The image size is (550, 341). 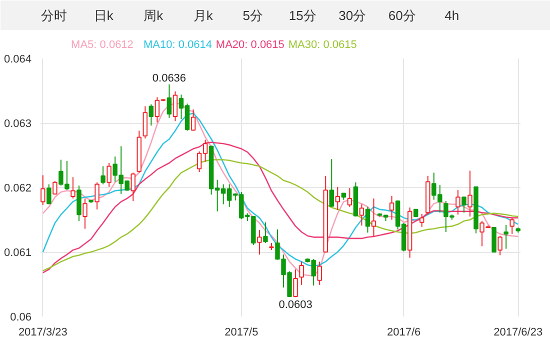 What do you see at coordinates (253, 15) in the screenshot?
I see `text: 5分` at bounding box center [253, 15].